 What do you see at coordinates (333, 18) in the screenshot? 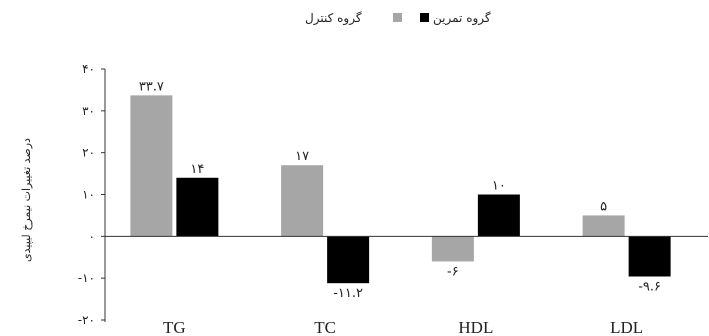
I see `legend-label-control: گروه کنترل` at bounding box center [333, 18].